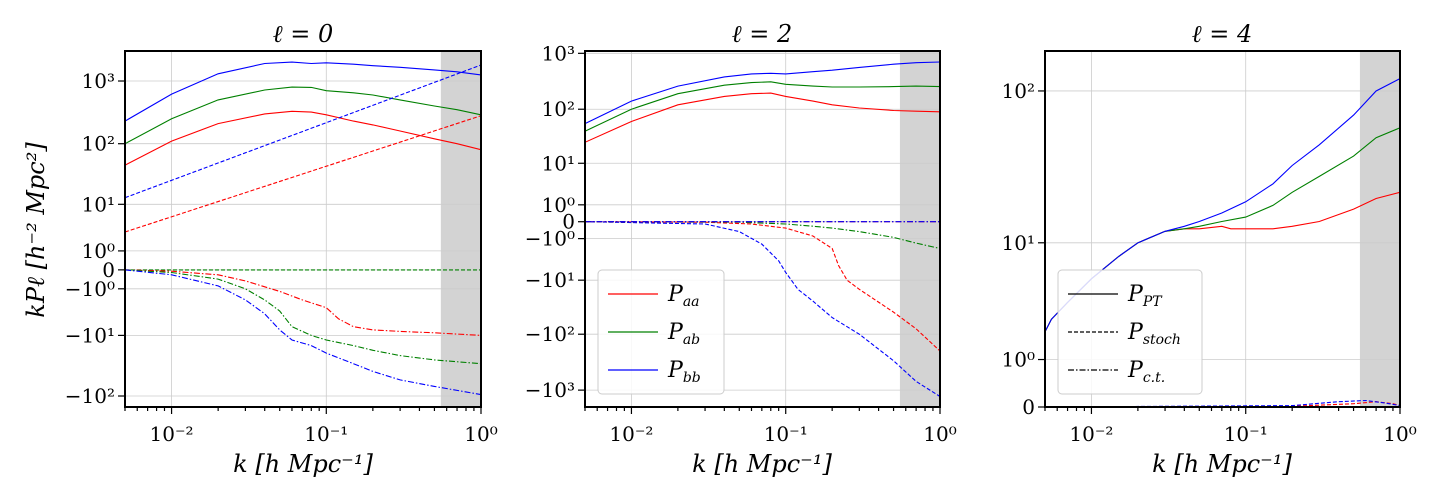  Describe the element at coordinates (762, 34) in the screenshot. I see `panel-title: ℓ = 2` at that location.